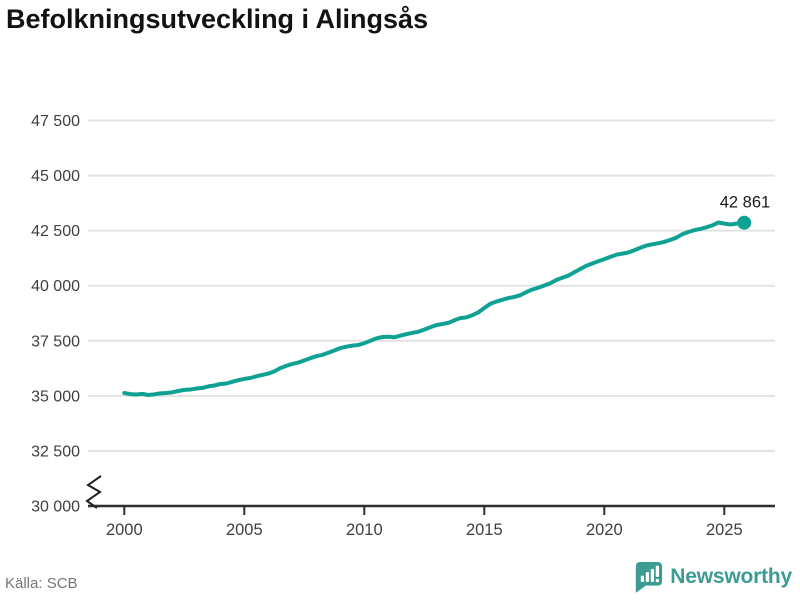 Image resolution: width=800 pixels, height=600 pixels. Describe the element at coordinates (604, 530) in the screenshot. I see `x-tick-label: 2020` at that location.